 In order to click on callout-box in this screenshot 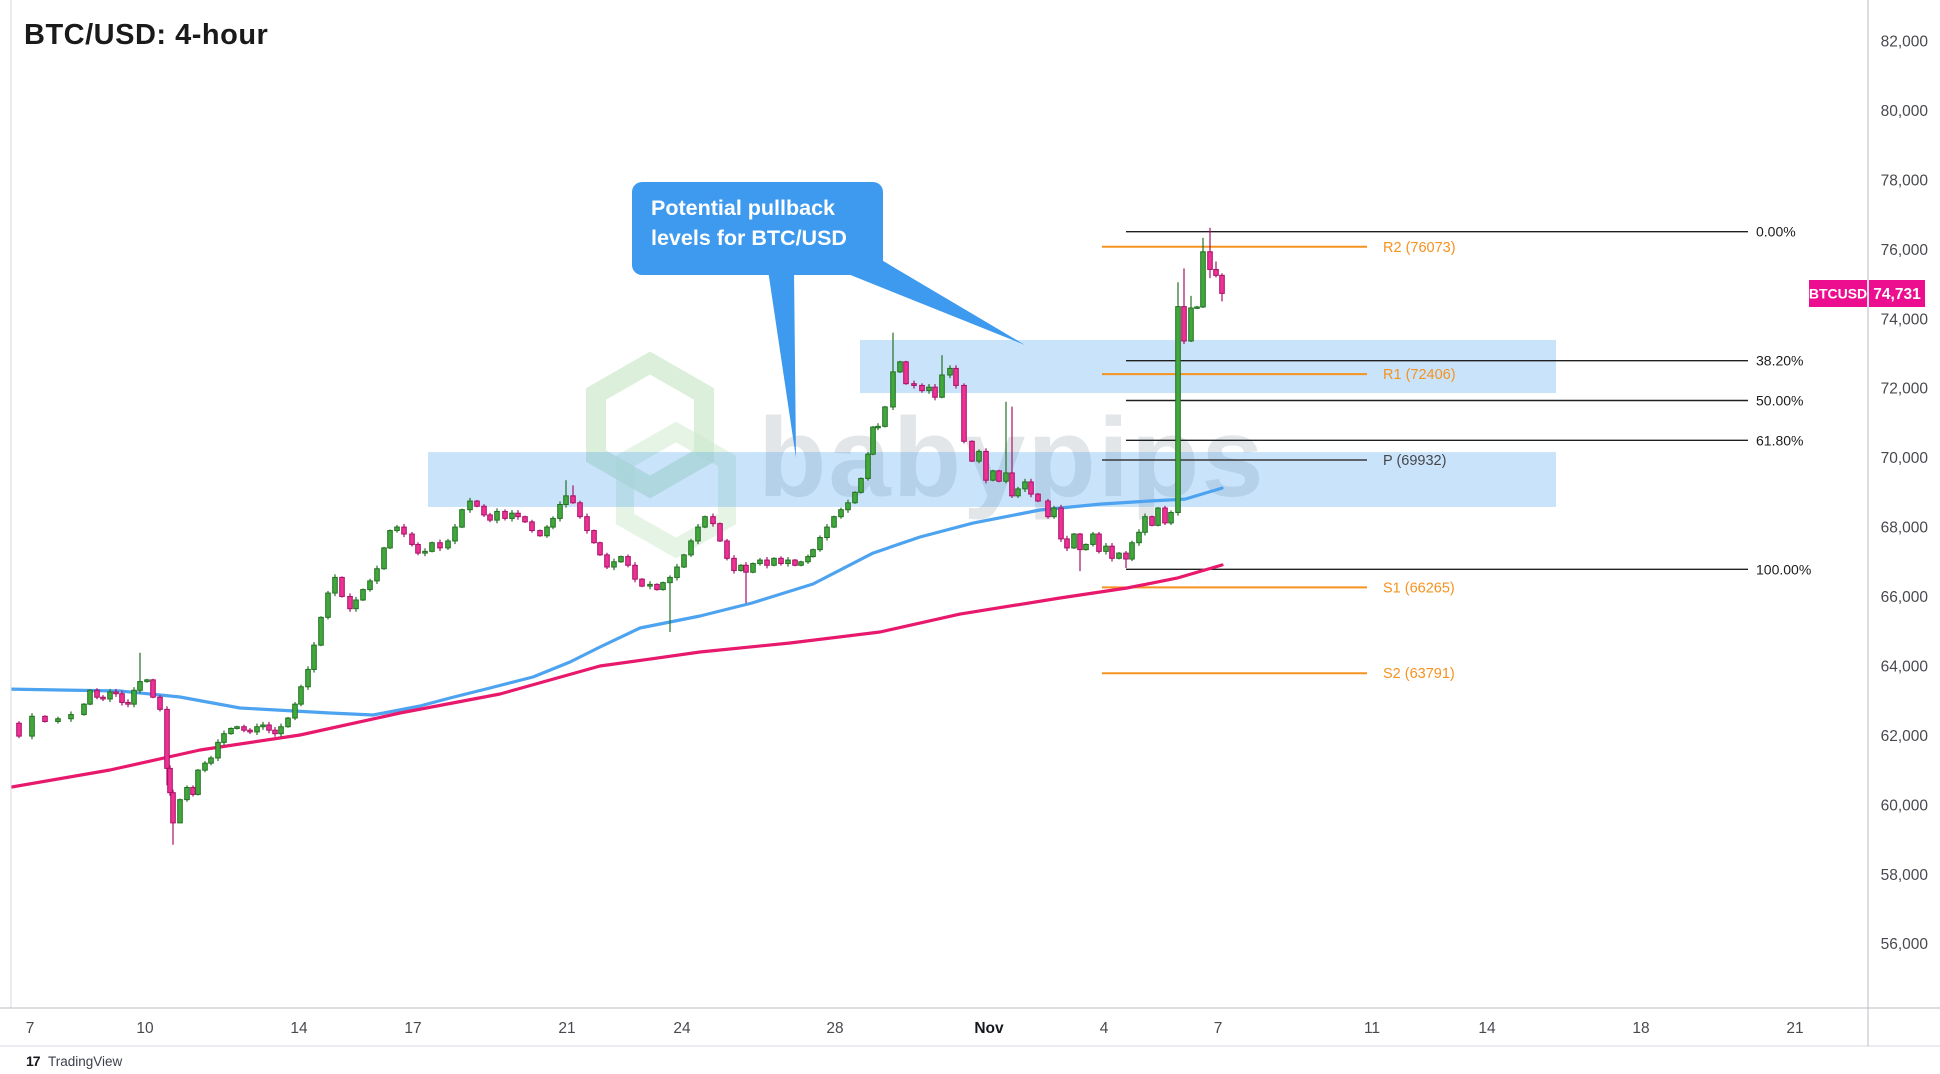, I will do `click(757, 228)`.